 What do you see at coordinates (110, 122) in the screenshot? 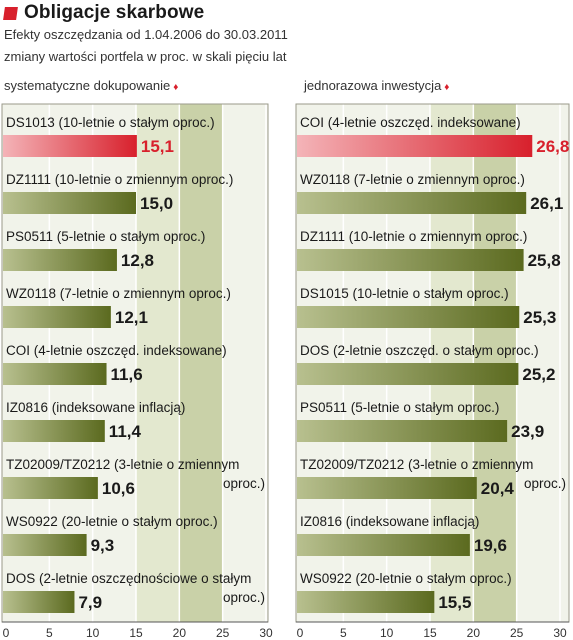
I see `category-label: DS1013 (10-letnie o stałym oproc.)` at bounding box center [110, 122].